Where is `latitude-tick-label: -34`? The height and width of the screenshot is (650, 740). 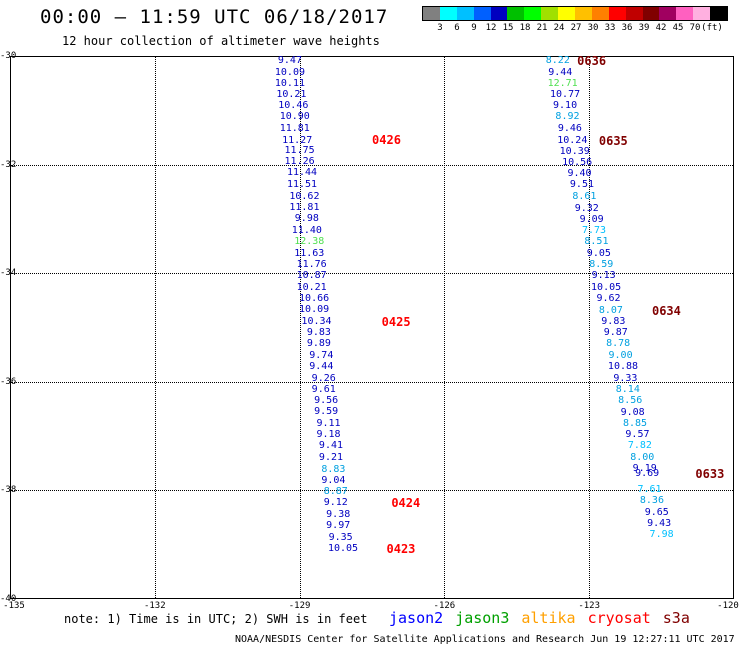 latitude-tick-label: -34 is located at coordinates (8, 273).